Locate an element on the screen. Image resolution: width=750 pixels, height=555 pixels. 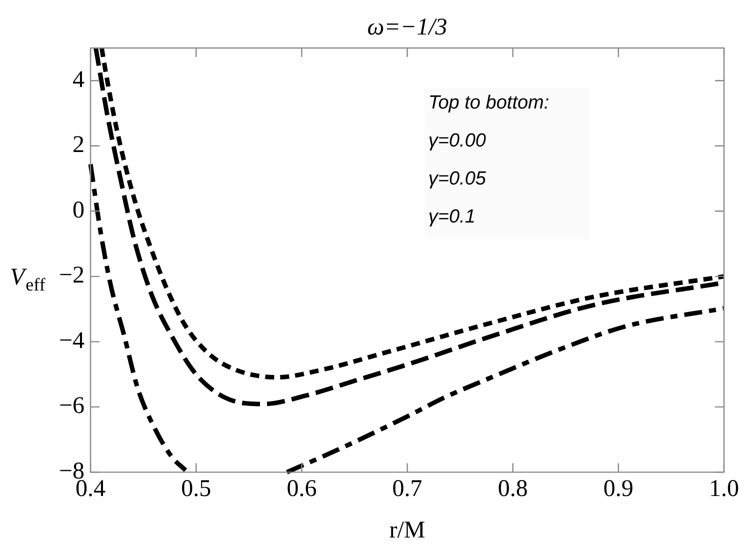
y-tick-label: 2 is located at coordinates (78, 145).